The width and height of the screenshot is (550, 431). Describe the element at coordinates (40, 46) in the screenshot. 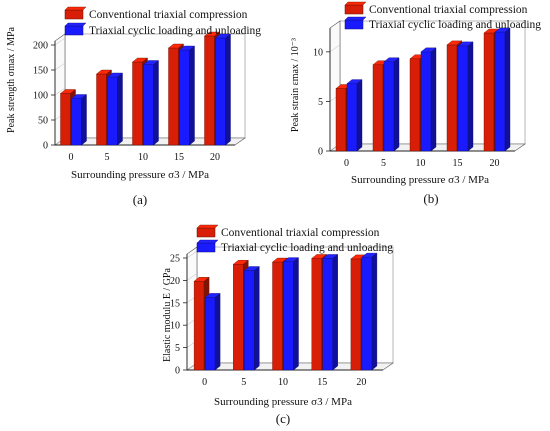

I see `y-tick-label: 200` at that location.